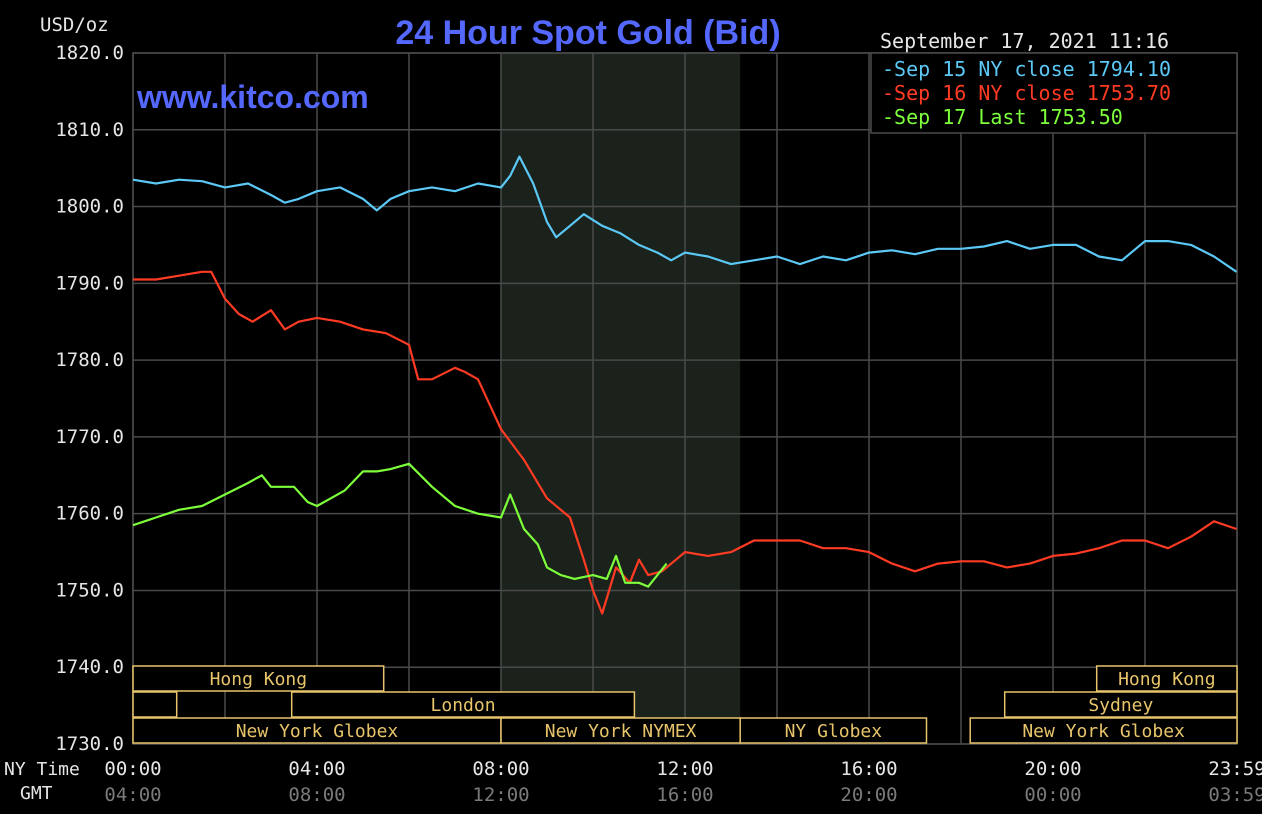 The image size is (1262, 814). I want to click on x-tick-label-gmt: 00:00, so click(1052, 795).